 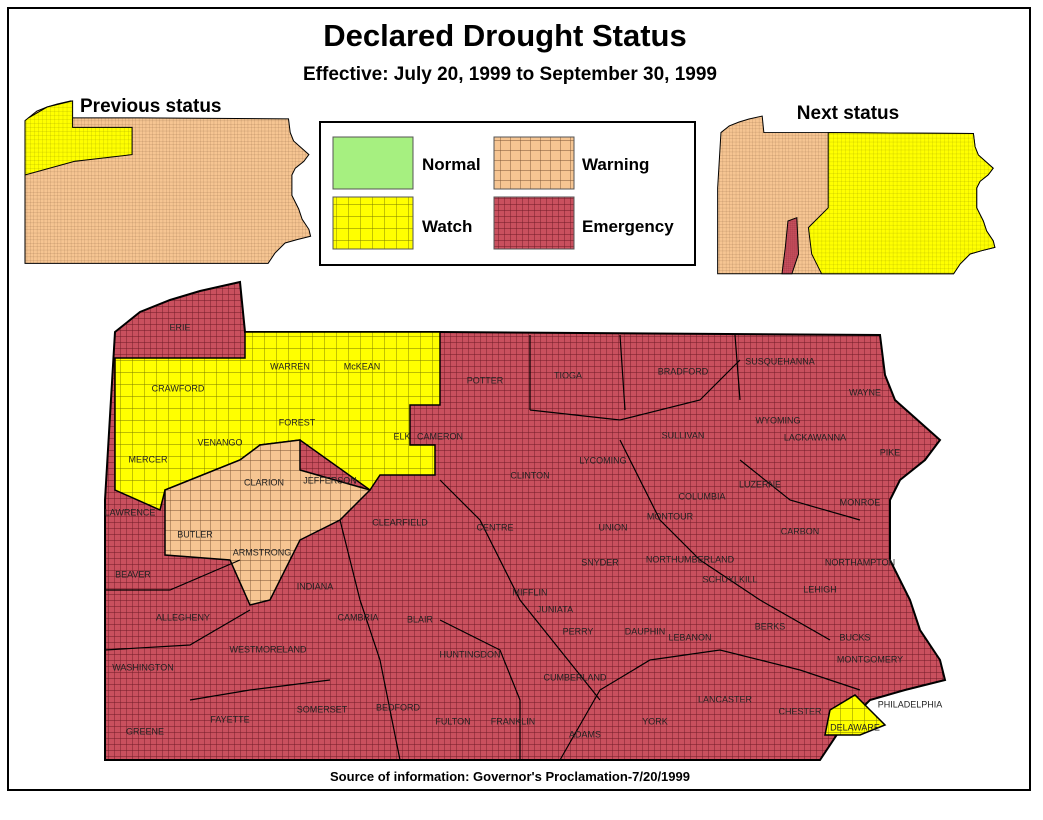 I want to click on county-label: SUSQUEHANNA, so click(x=780, y=361).